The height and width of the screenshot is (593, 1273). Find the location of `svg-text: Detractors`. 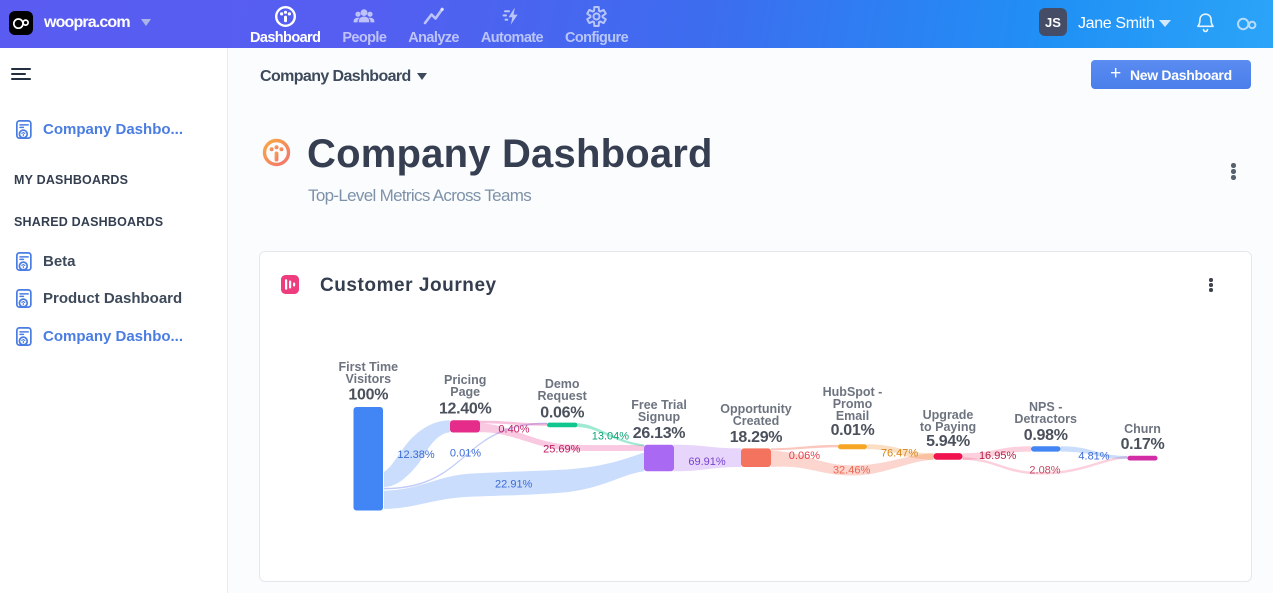

svg-text: Detractors is located at coordinates (1045, 419).